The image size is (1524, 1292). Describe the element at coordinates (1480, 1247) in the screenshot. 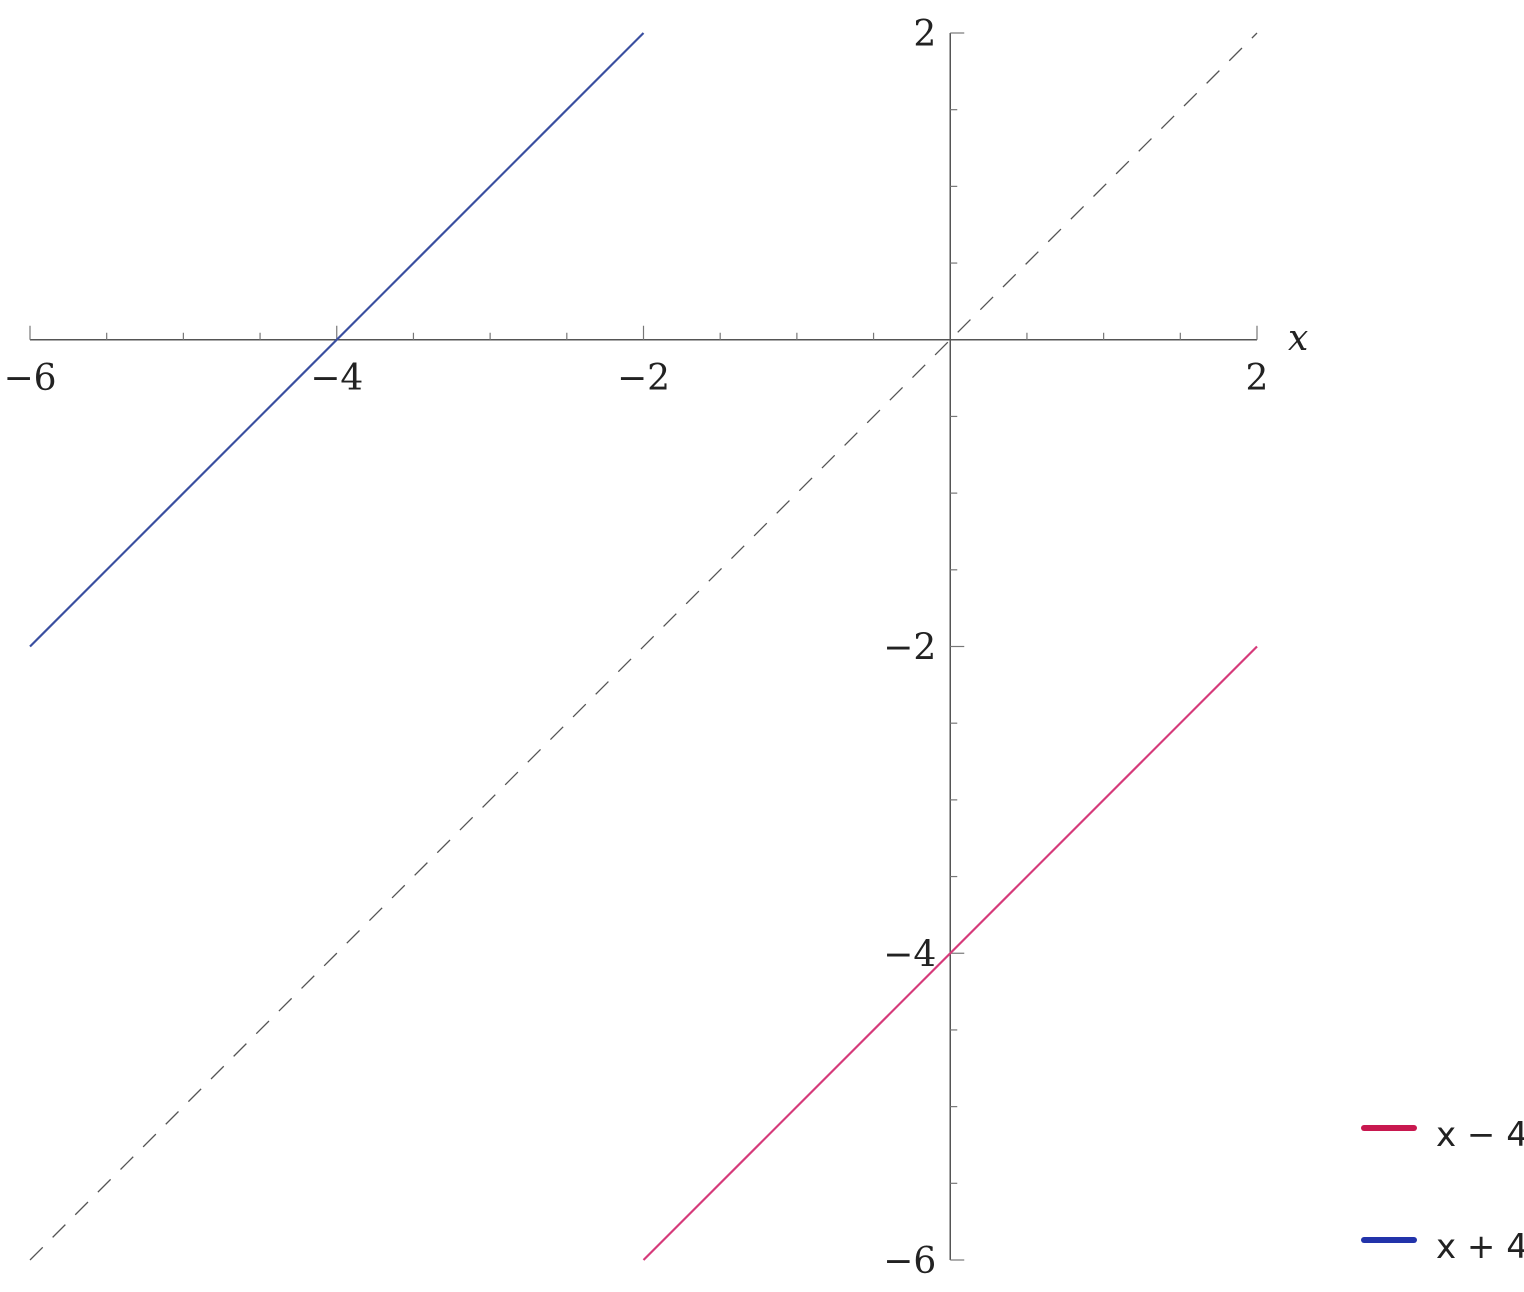

I see `legend-label-x-plus-4: x + 4` at that location.